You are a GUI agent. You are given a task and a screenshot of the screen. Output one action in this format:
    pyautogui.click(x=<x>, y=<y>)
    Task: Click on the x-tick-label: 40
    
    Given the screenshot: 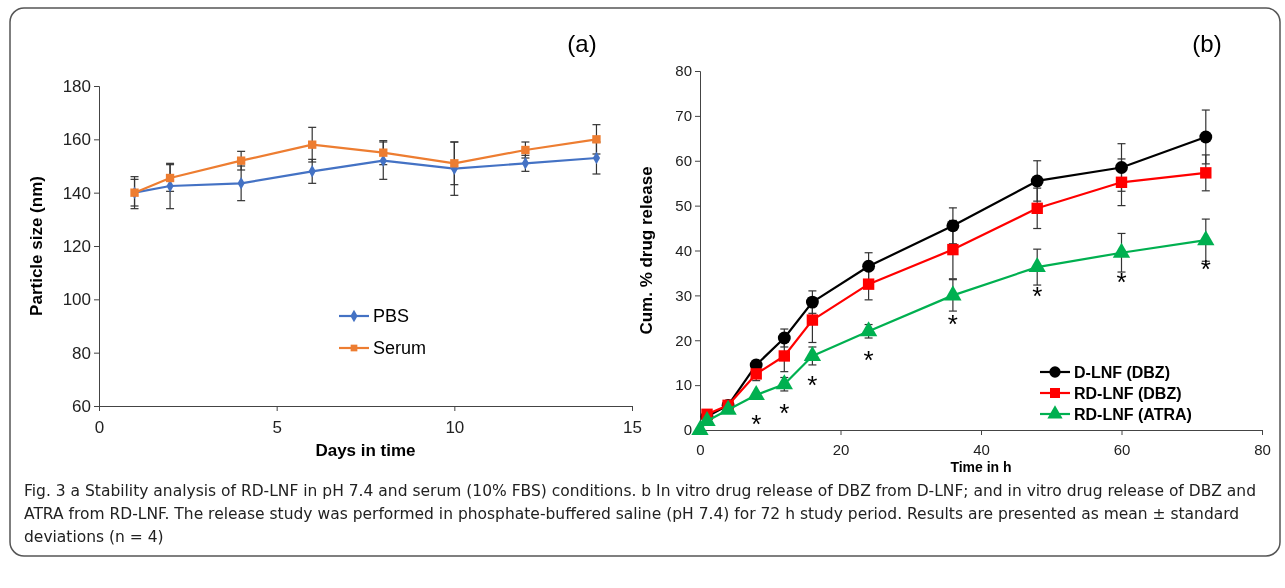 What is the action you would take?
    pyautogui.click(x=981, y=449)
    